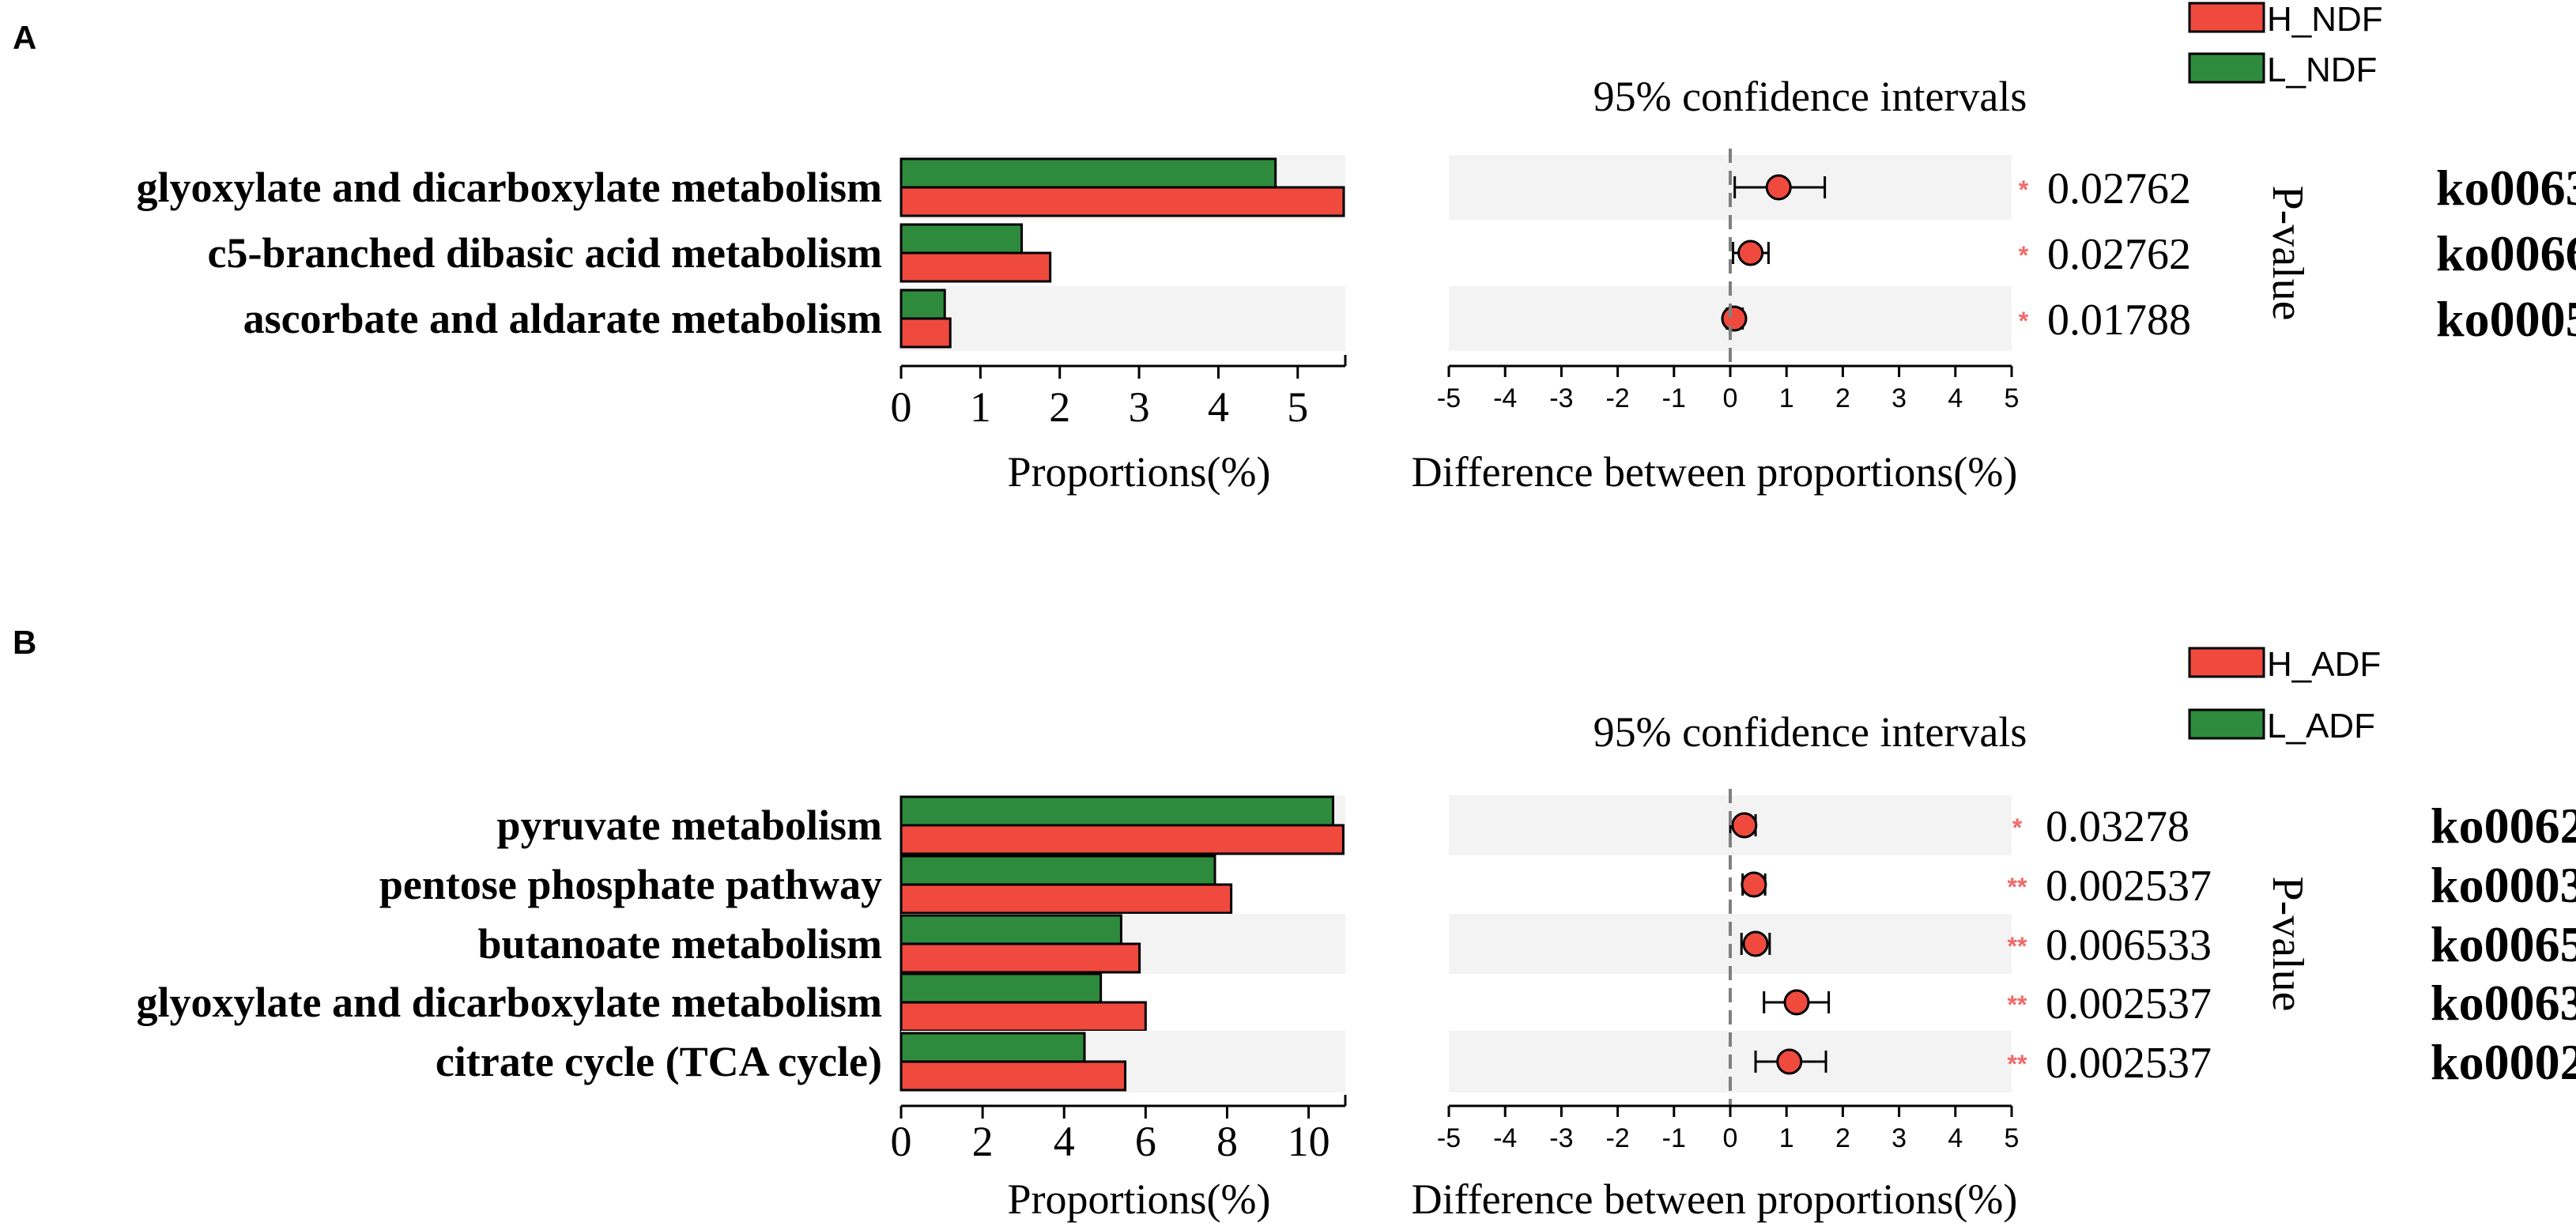 The height and width of the screenshot is (1230, 2576). Describe the element at coordinates (2226, 662) in the screenshot. I see `legend-swatch-H_ADF` at that location.